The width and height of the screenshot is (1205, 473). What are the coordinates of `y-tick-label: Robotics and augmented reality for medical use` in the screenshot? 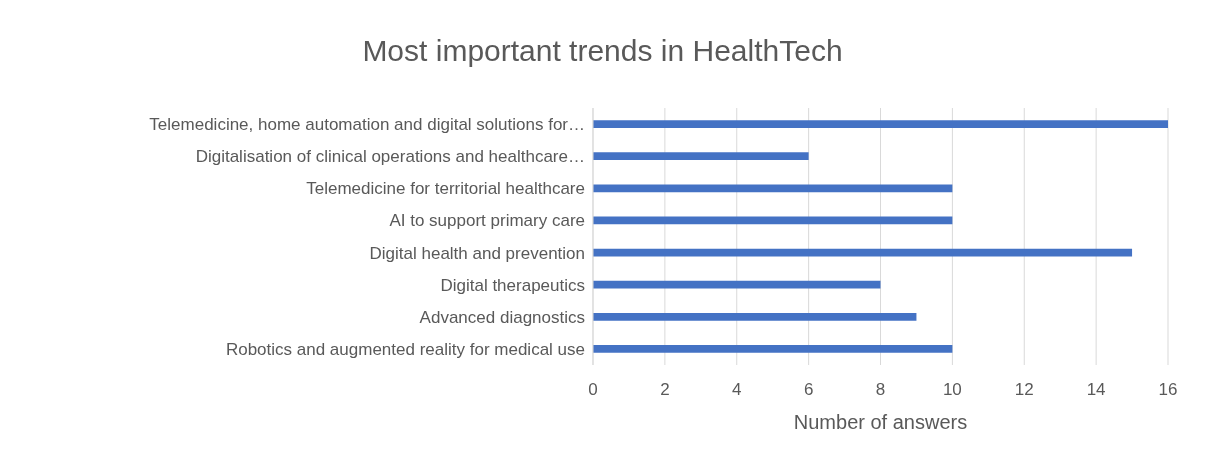 It's located at (405, 349).